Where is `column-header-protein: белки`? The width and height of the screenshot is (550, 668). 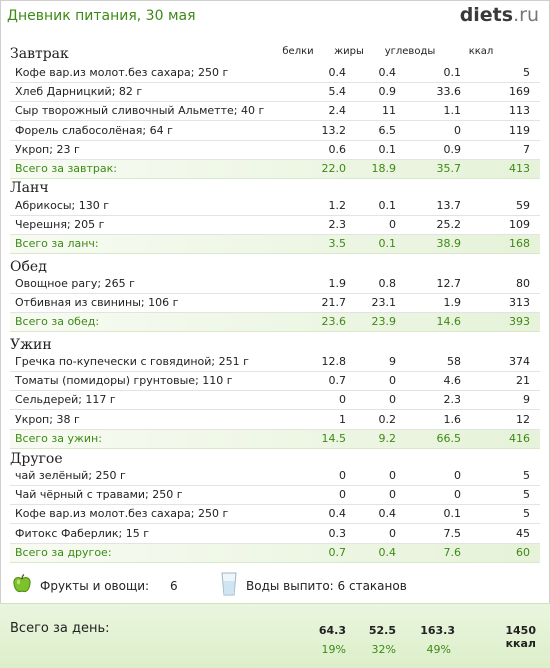 column-header-protein: белки is located at coordinates (298, 51).